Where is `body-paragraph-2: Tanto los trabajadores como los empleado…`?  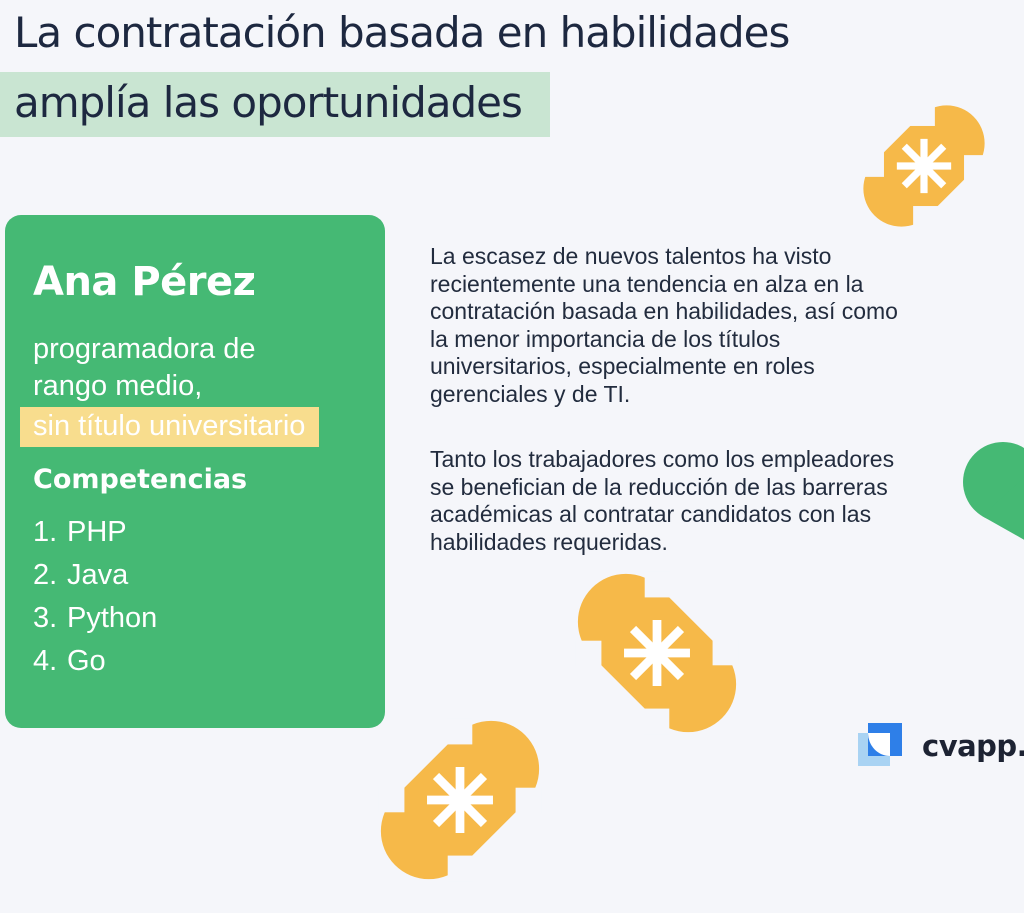 body-paragraph-2: Tanto los trabajadores como los empleado… is located at coordinates (662, 500).